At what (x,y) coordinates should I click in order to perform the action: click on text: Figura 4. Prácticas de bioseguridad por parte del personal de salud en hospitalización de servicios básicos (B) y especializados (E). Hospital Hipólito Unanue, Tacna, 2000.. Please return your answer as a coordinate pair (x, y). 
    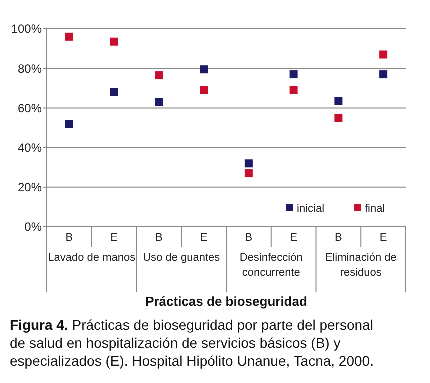
    Looking at the image, I should click on (192, 343).